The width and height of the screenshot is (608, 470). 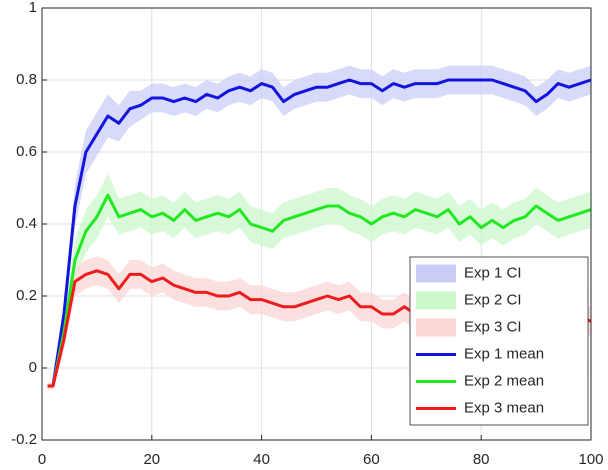 I want to click on x-tick-label: 80, so click(x=481, y=459).